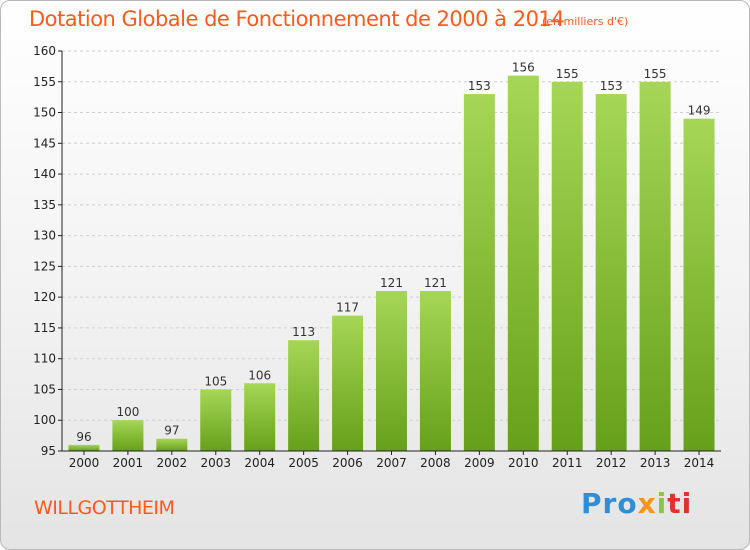 The width and height of the screenshot is (750, 550). I want to click on data-label: 100, so click(127, 412).